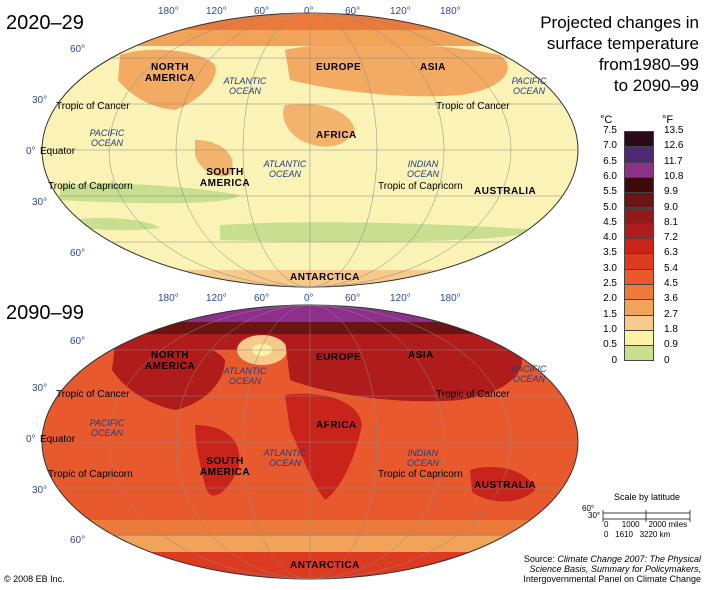 This screenshot has width=707, height=590. I want to click on legend-fahrenheit-value: 11.7, so click(673, 161).